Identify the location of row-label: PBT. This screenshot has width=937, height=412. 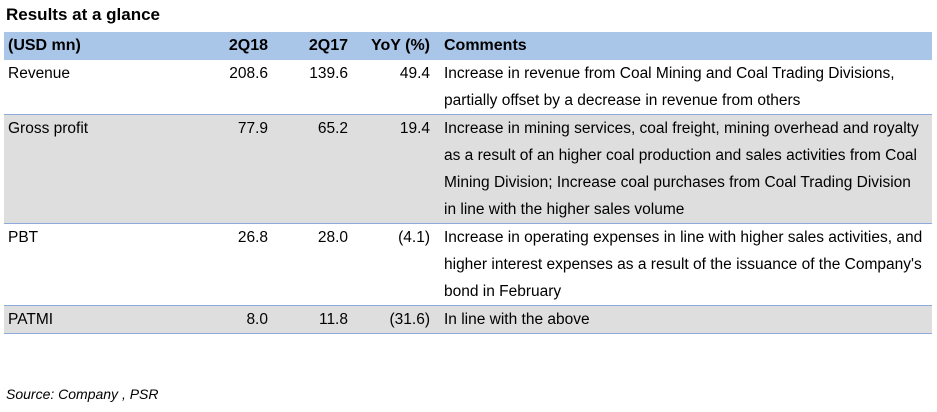
(23, 237).